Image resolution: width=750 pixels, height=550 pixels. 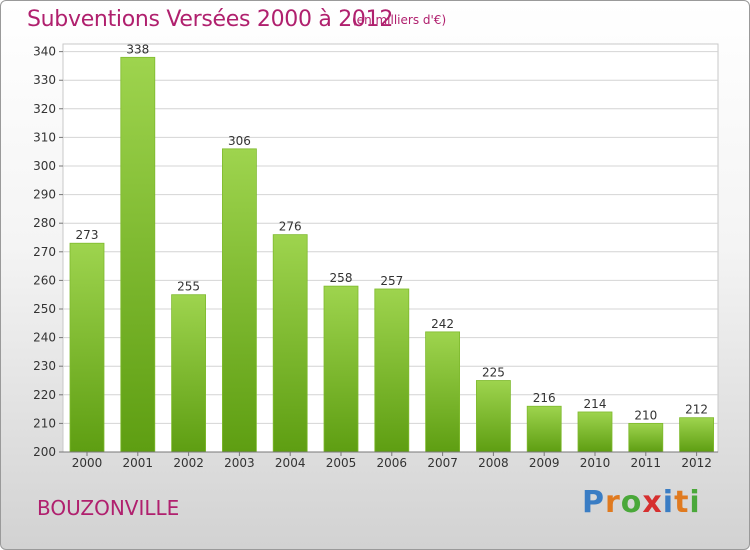 What do you see at coordinates (138, 463) in the screenshot?
I see `x-tick-label: 2001` at bounding box center [138, 463].